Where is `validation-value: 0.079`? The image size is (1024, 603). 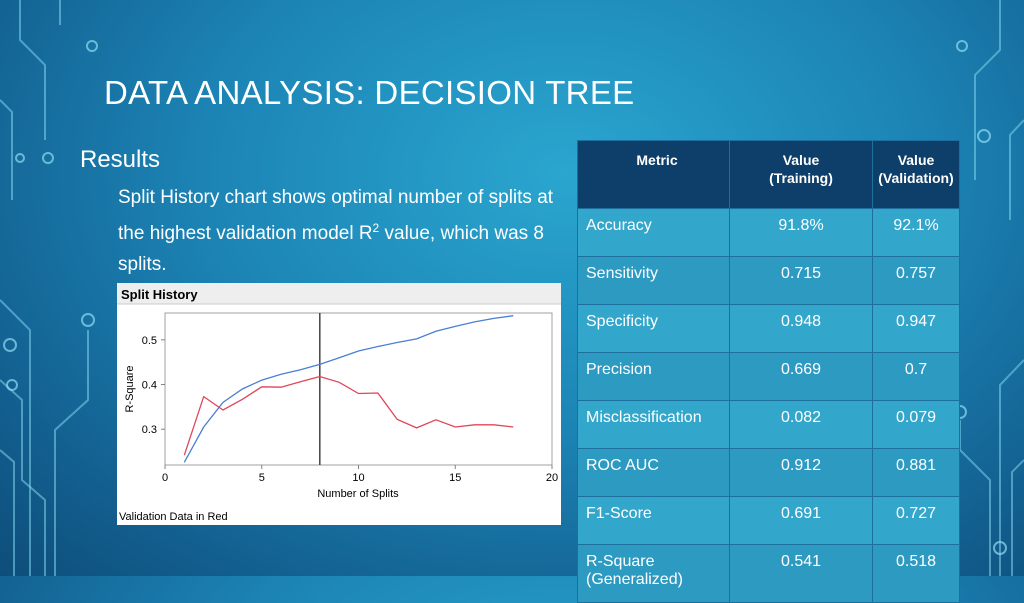 validation-value: 0.079 is located at coordinates (916, 424).